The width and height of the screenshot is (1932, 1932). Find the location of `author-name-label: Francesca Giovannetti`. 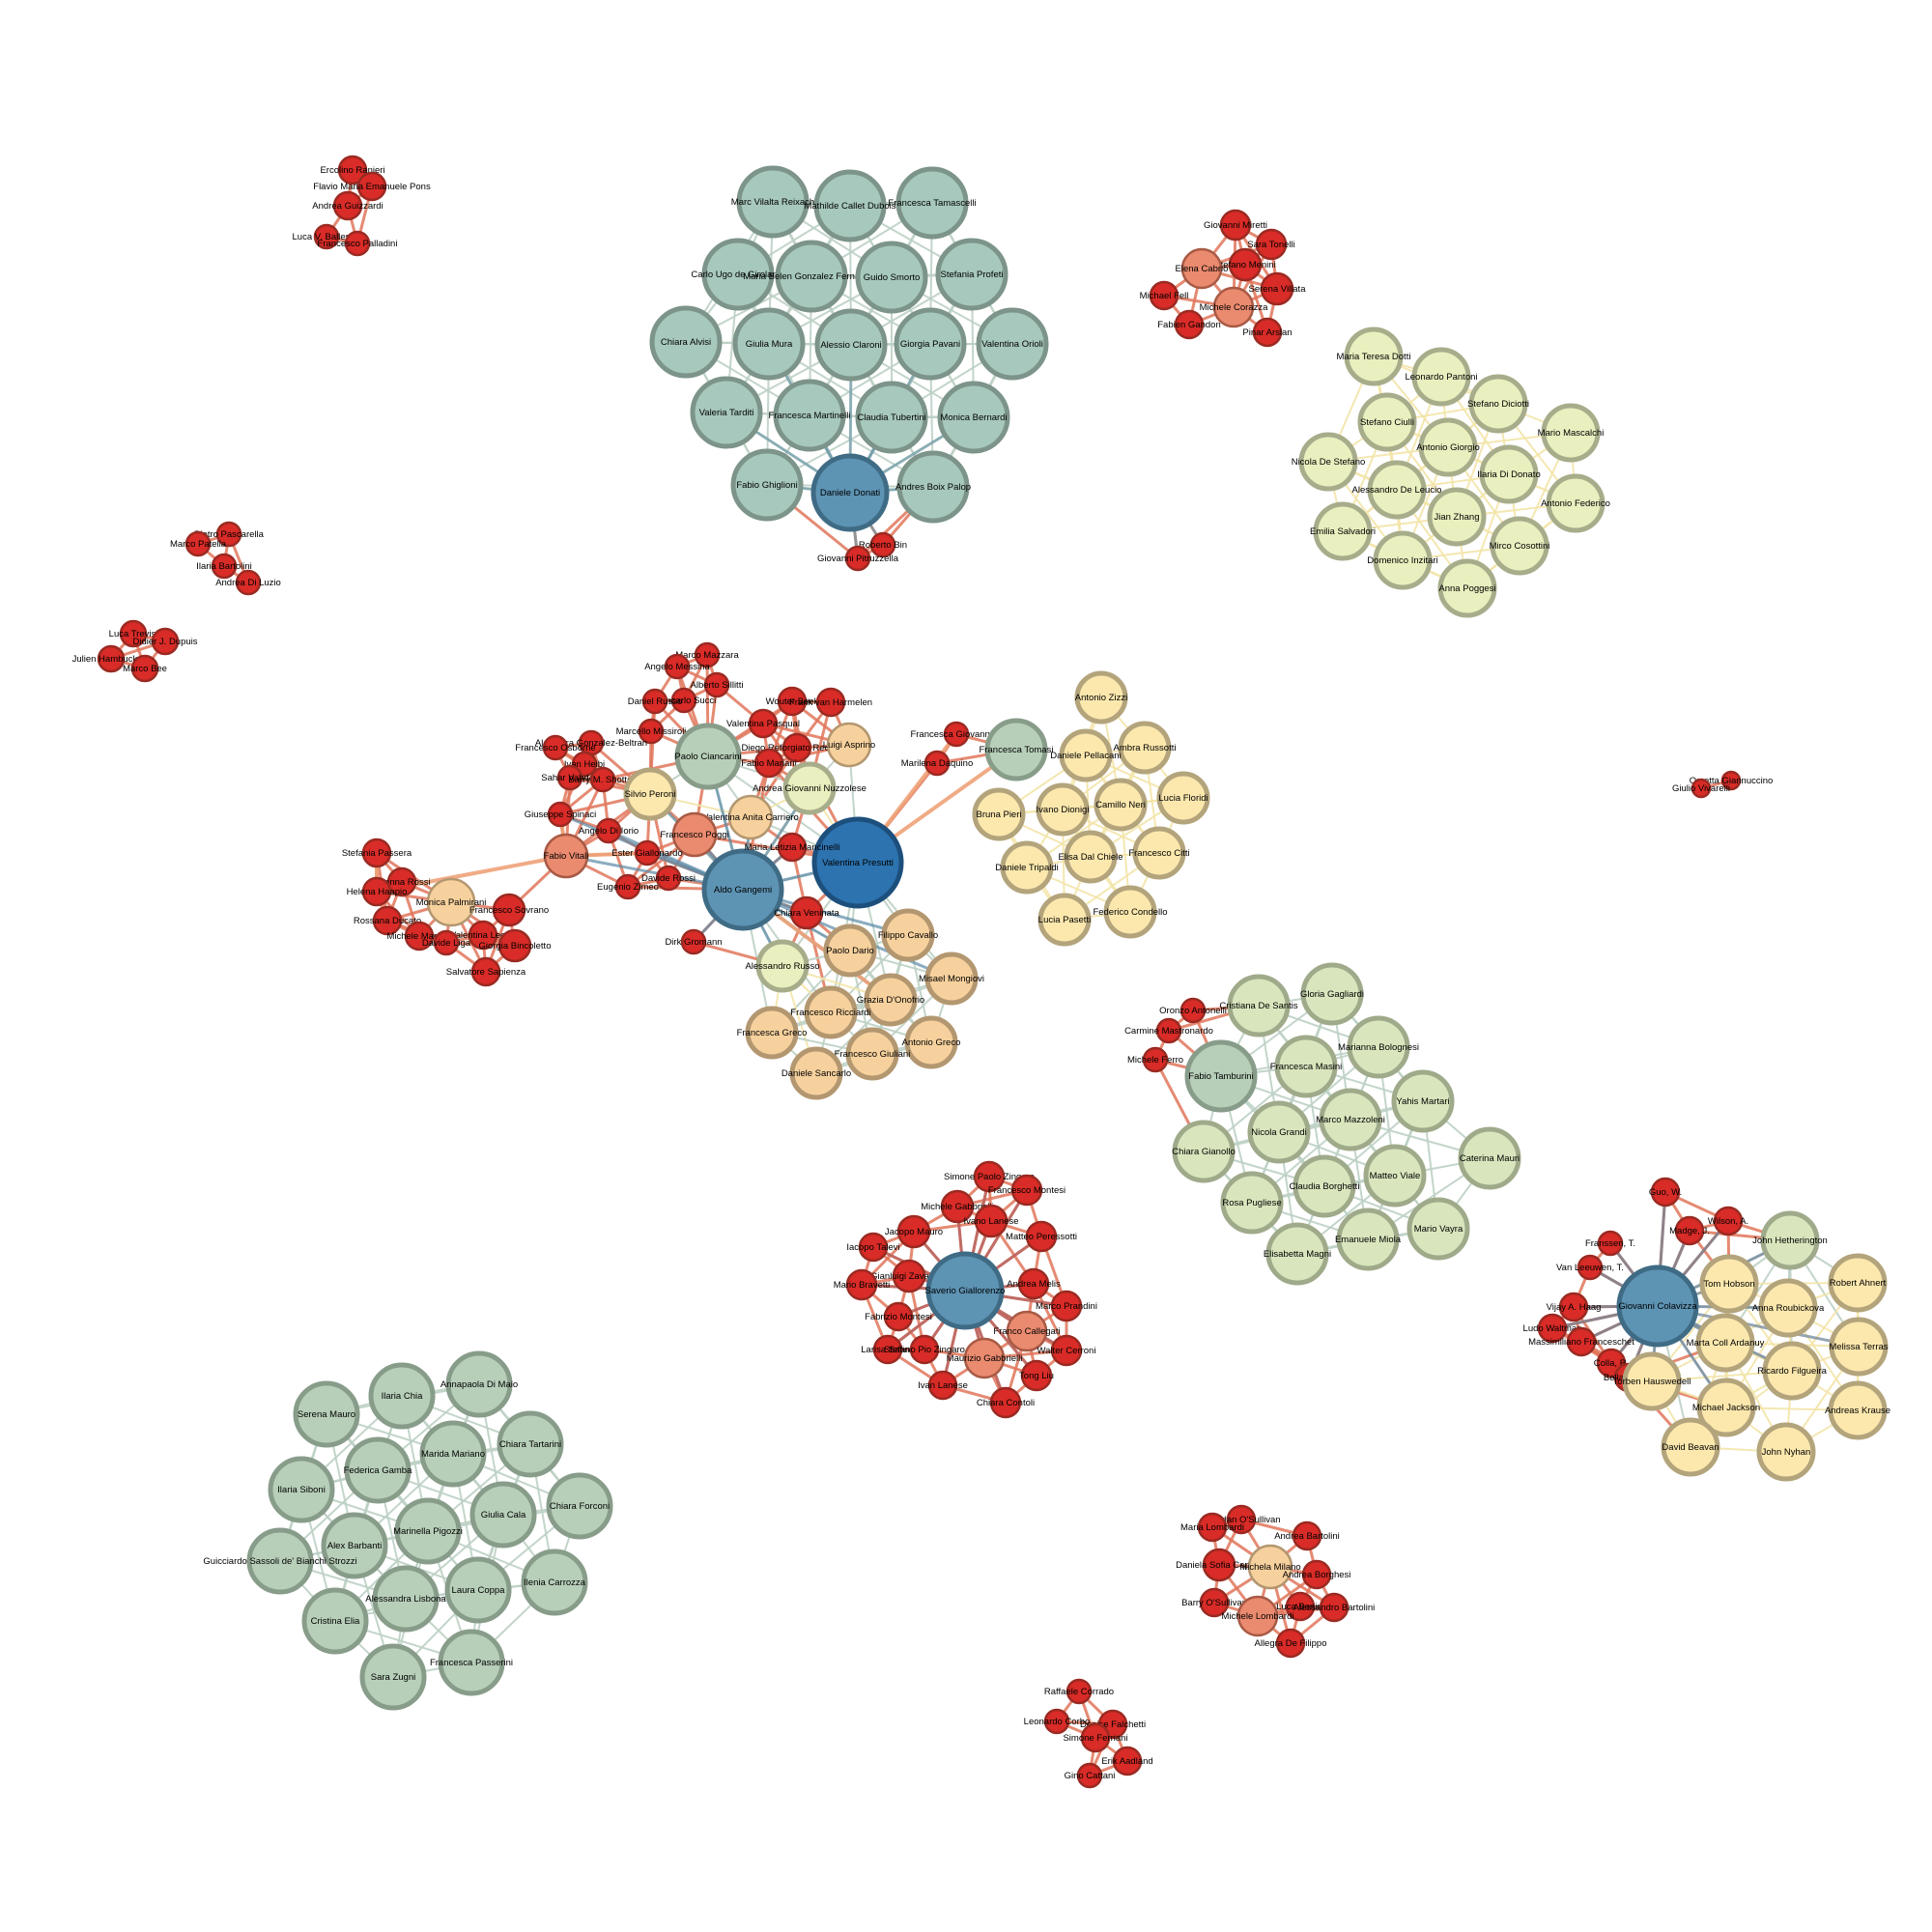

author-name-label: Francesca Giovannetti is located at coordinates (956, 734).